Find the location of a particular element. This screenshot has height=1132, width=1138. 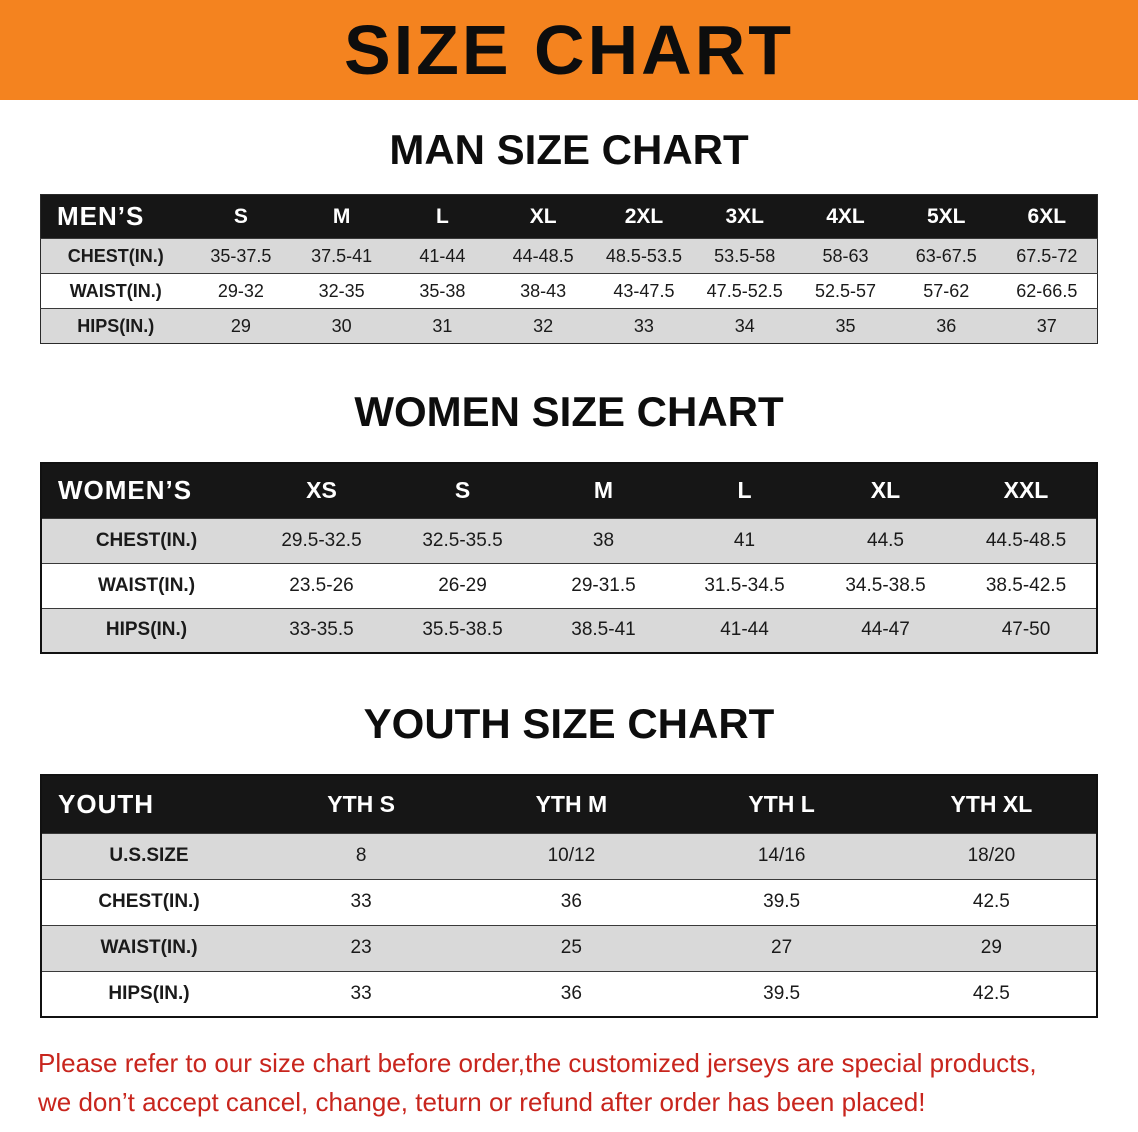

value-cell: 38.5-42.5 is located at coordinates (1026, 585).